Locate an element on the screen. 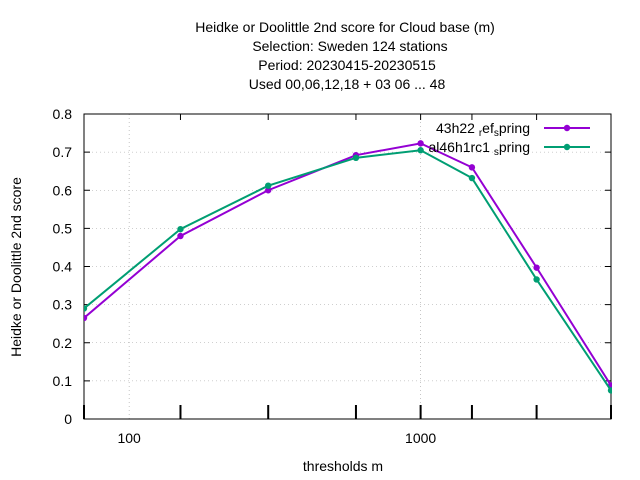  y-tick-label: 0.8 is located at coordinates (63, 114).